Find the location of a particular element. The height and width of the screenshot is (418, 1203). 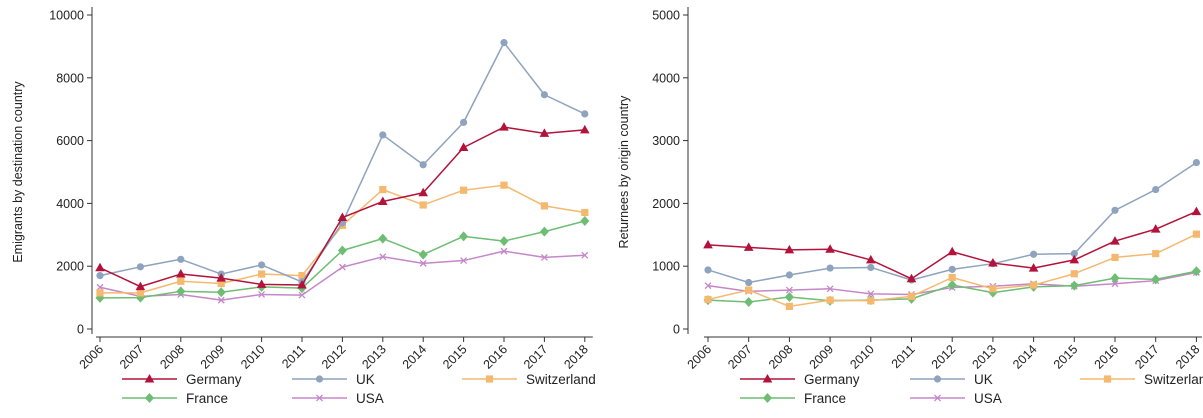

x-tick-label: 2008 is located at coordinates (781, 357).